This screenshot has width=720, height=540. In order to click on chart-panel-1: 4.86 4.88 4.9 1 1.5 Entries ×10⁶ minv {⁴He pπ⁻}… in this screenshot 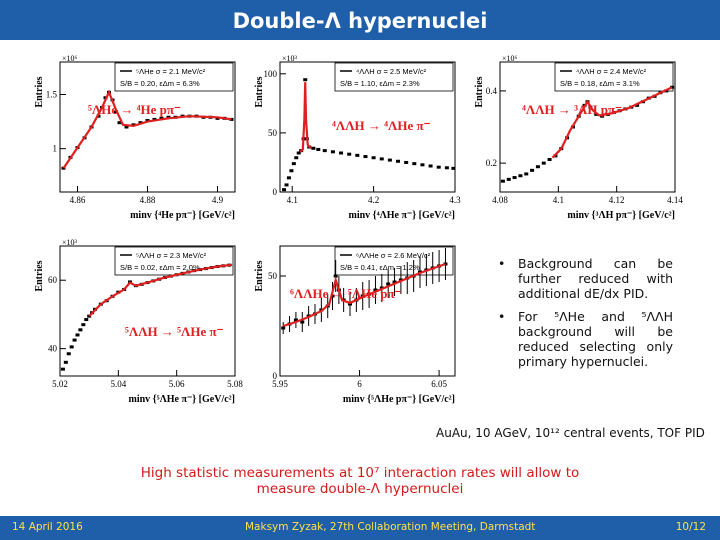, I will do `click(137, 141)`.